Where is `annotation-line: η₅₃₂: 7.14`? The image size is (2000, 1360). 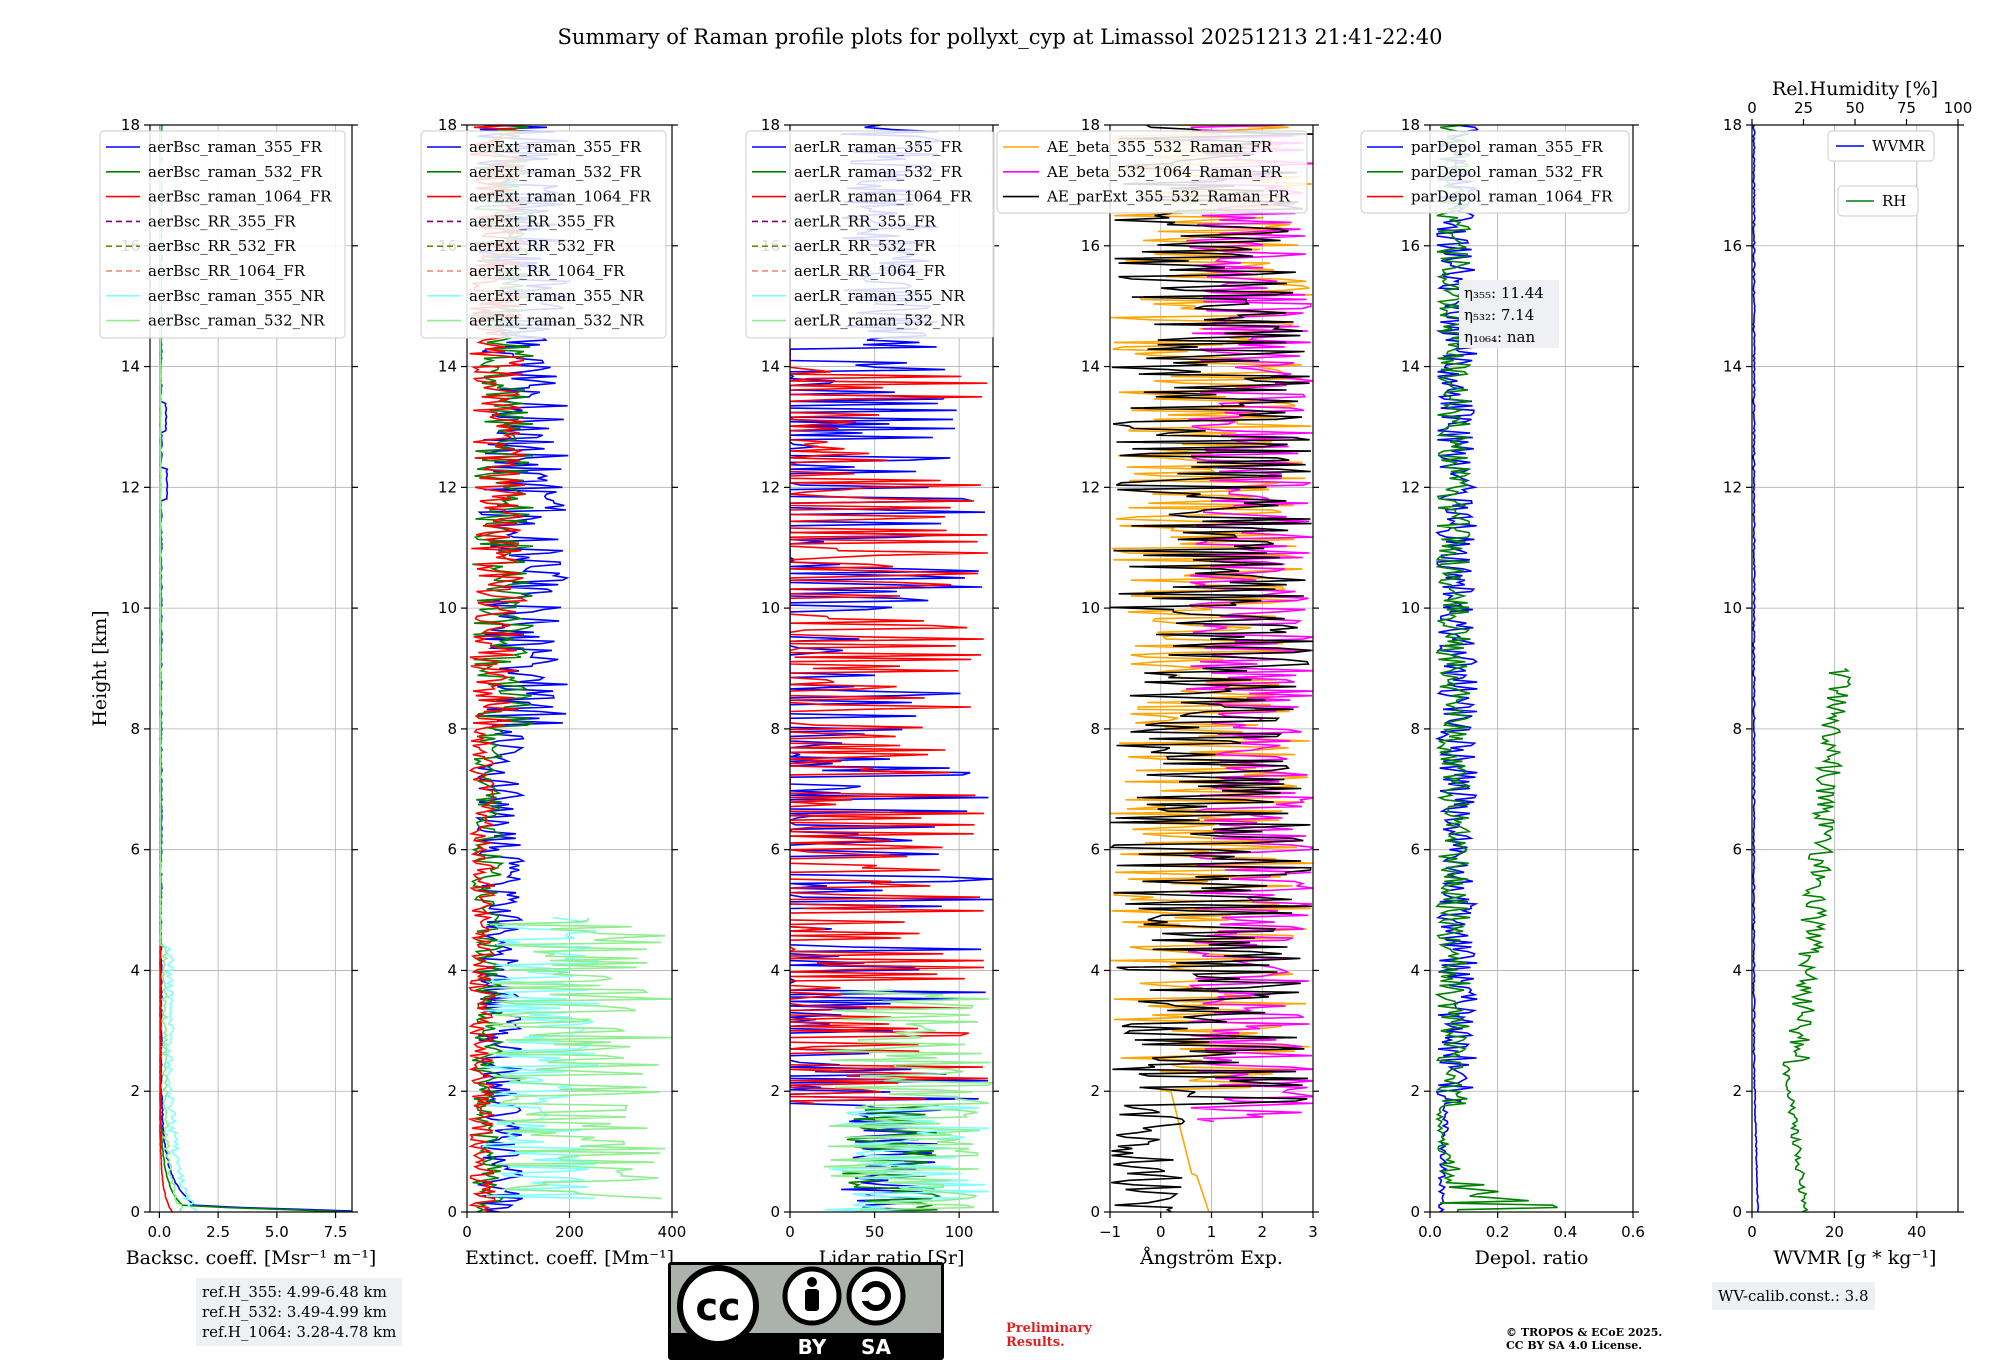 annotation-line: η₅₃₂: 7.14 is located at coordinates (1499, 315).